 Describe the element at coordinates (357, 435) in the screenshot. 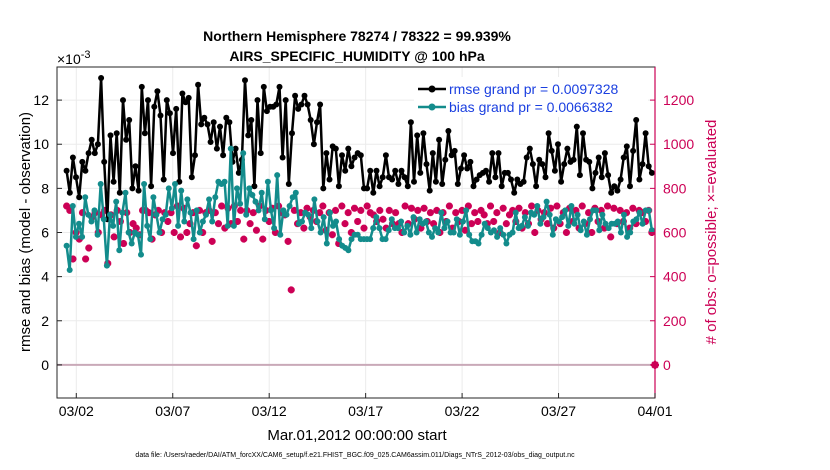

I see `x-axis-label: Mar.01,2012 00:00:00 start` at that location.